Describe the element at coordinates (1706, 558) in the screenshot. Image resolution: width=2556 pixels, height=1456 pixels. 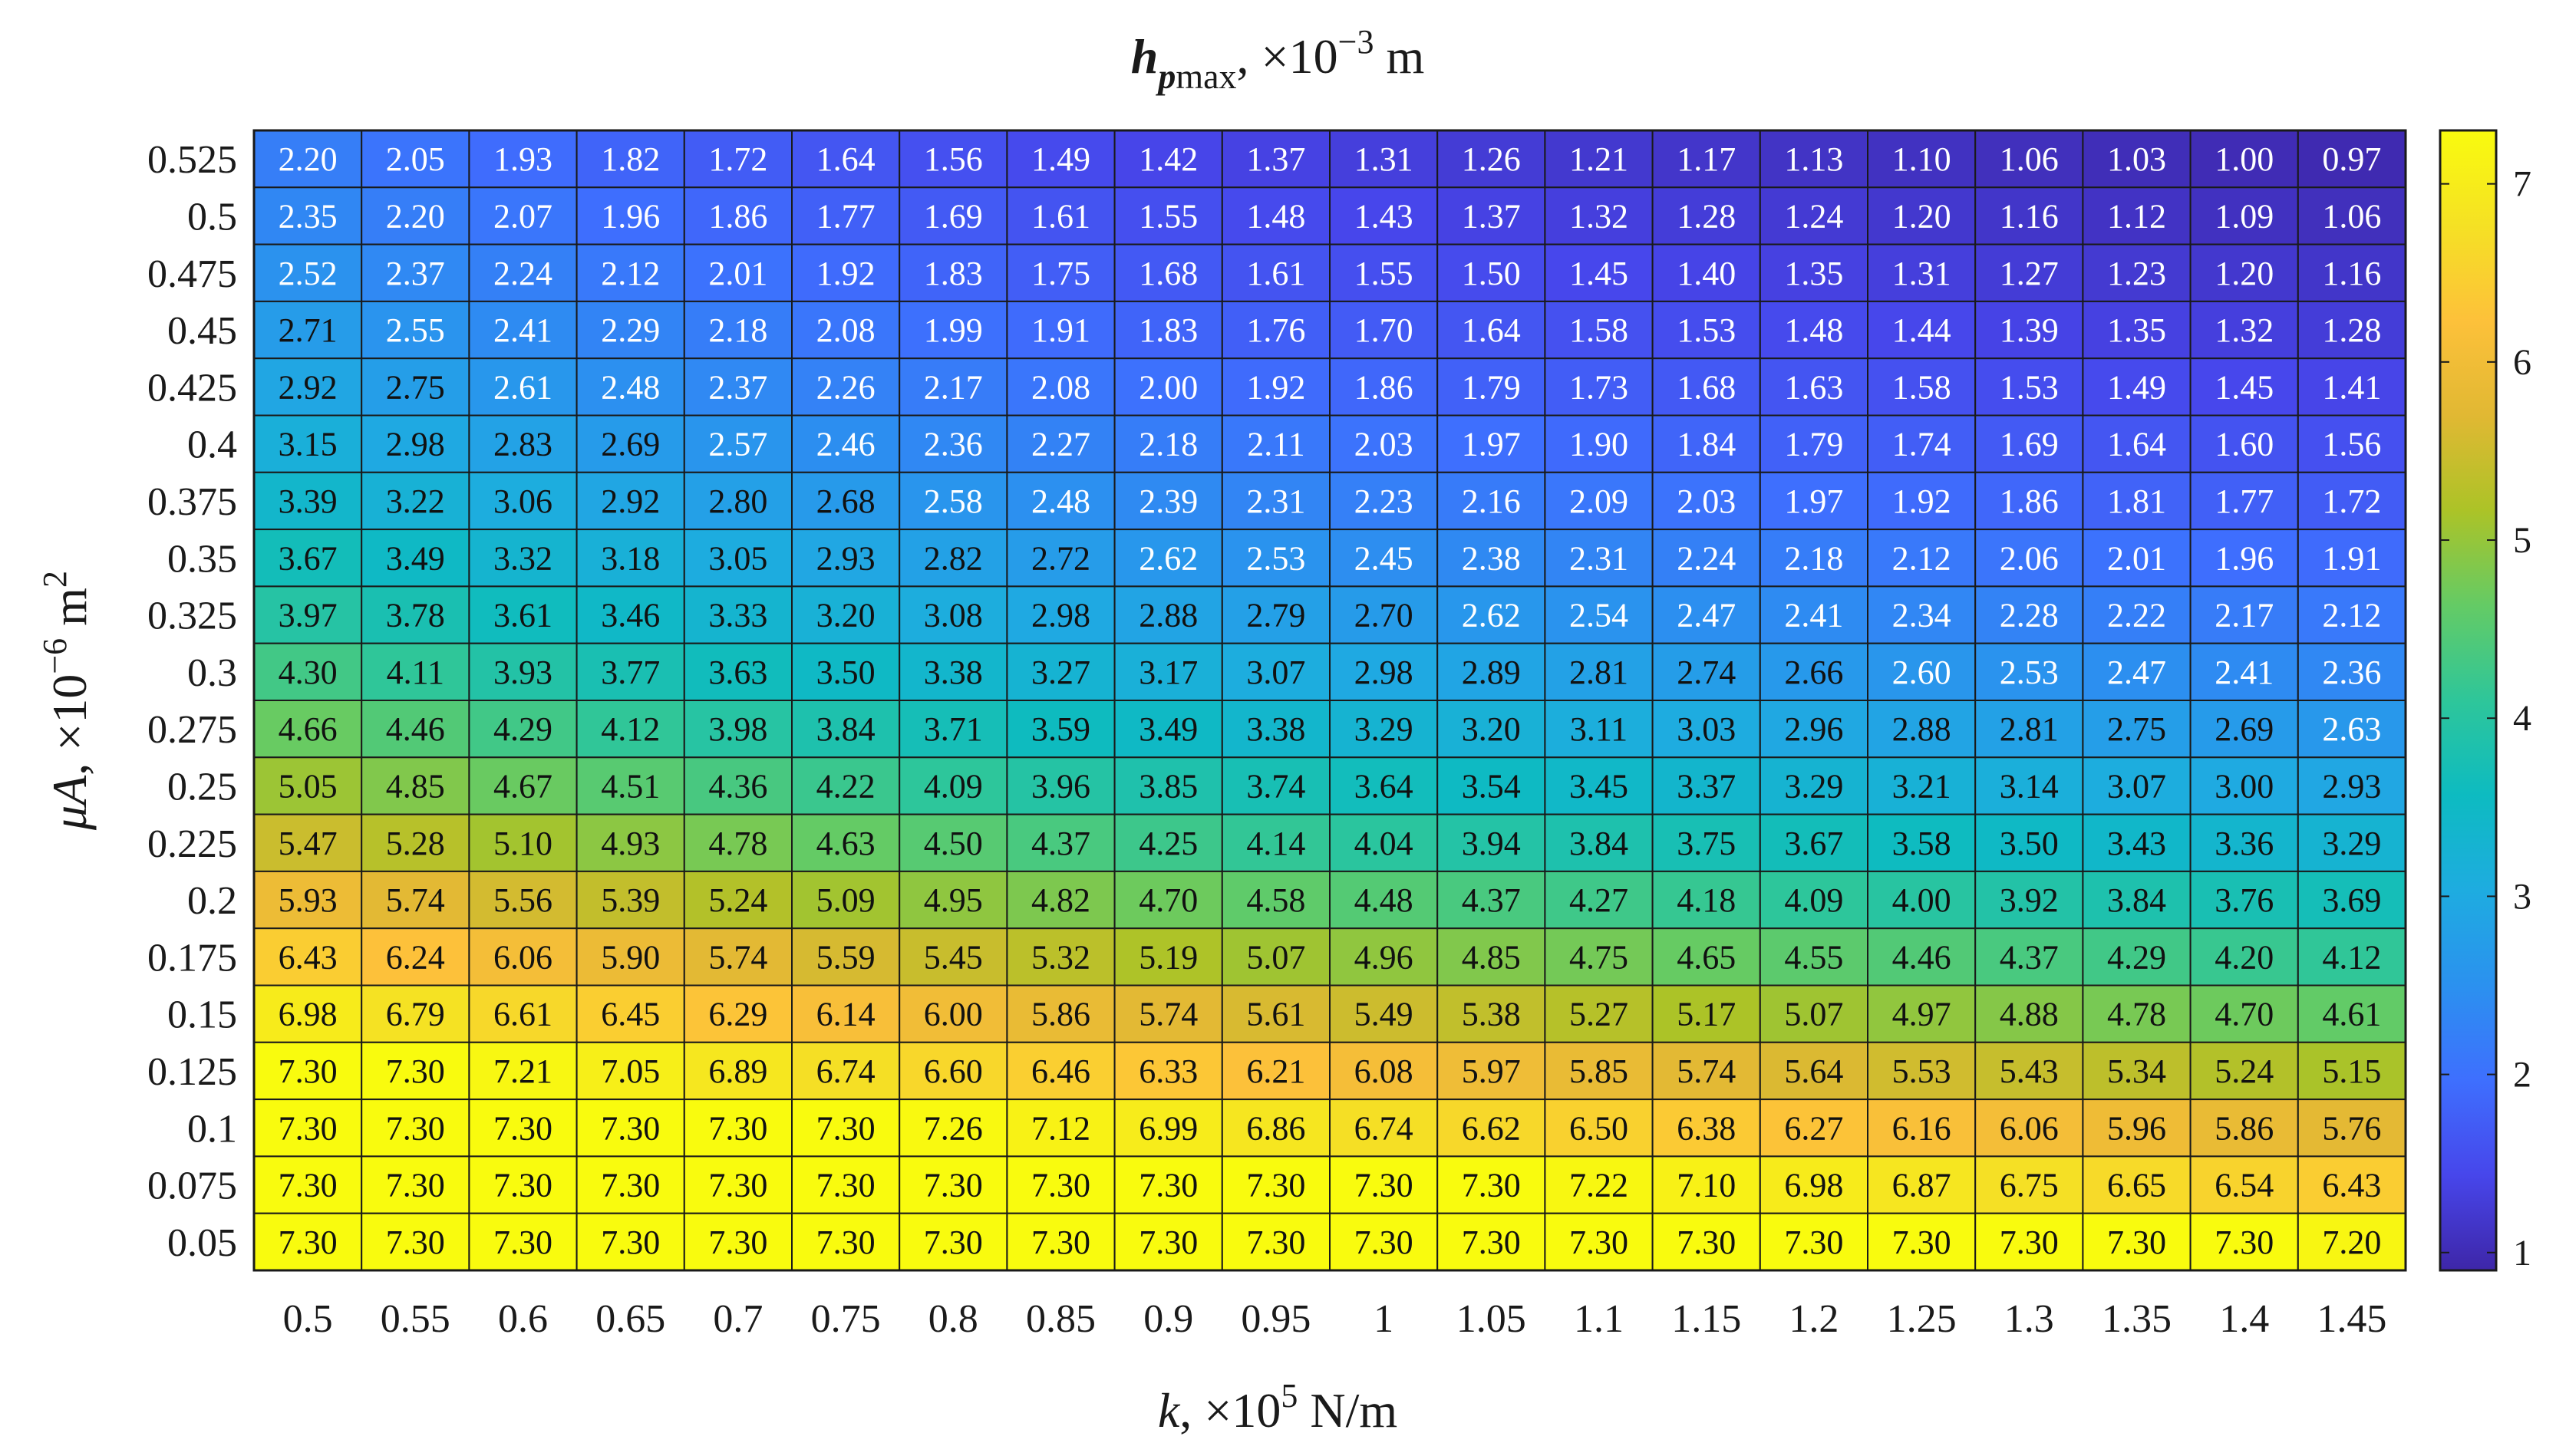
I see `heatmap-cell-label: 2.24` at that location.